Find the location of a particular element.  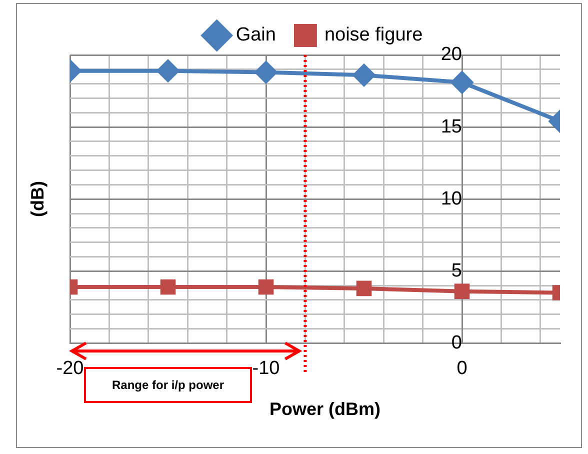

y-tick-label: 0 is located at coordinates (456, 343).